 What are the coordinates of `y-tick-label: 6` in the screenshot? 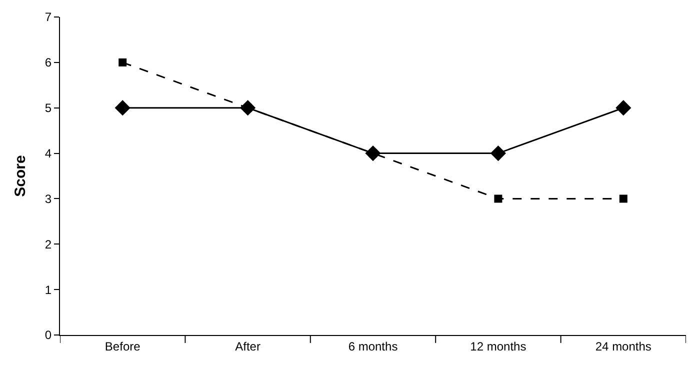 It's located at (48, 63).